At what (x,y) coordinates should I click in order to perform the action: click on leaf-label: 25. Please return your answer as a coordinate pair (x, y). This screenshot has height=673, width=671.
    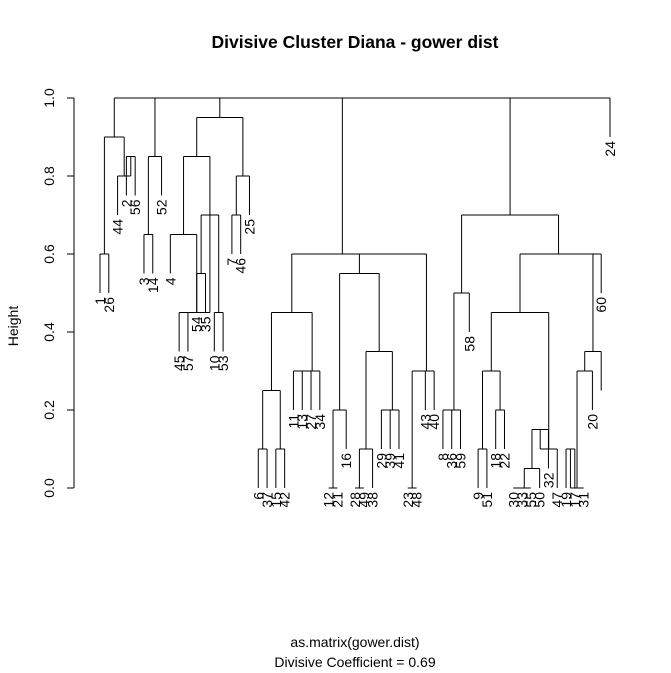
    Looking at the image, I should click on (249, 227).